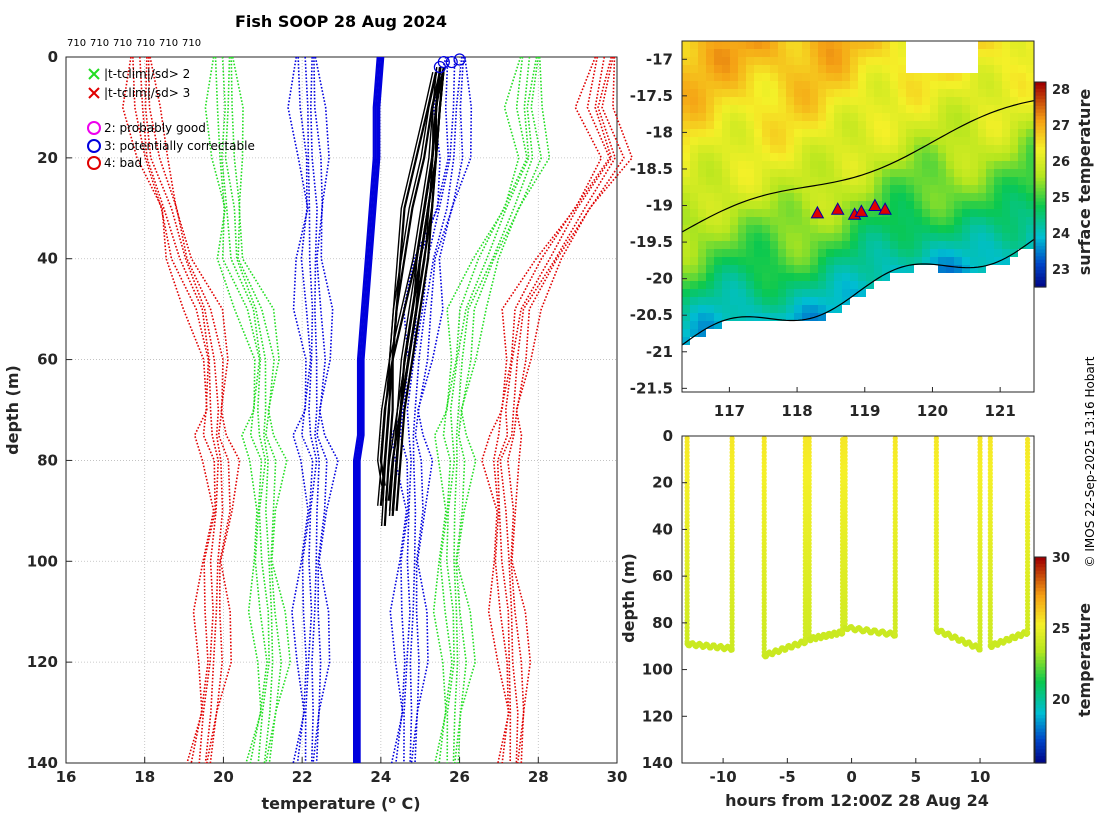 Image resolution: width=1100 pixels, height=820 pixels. I want to click on map-x-tick-label: 119, so click(864, 411).